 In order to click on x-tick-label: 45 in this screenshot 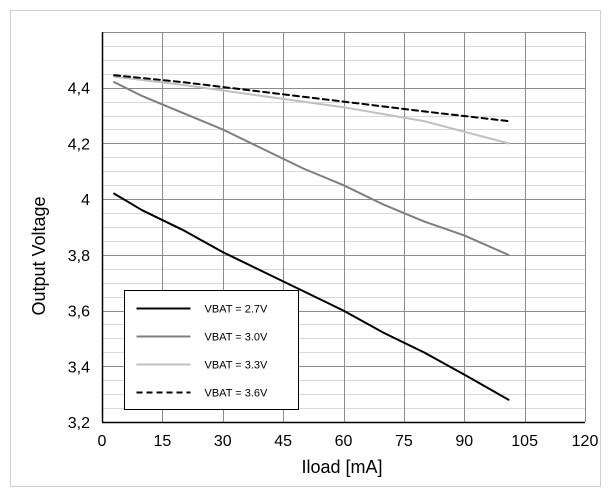, I will do `click(283, 441)`.